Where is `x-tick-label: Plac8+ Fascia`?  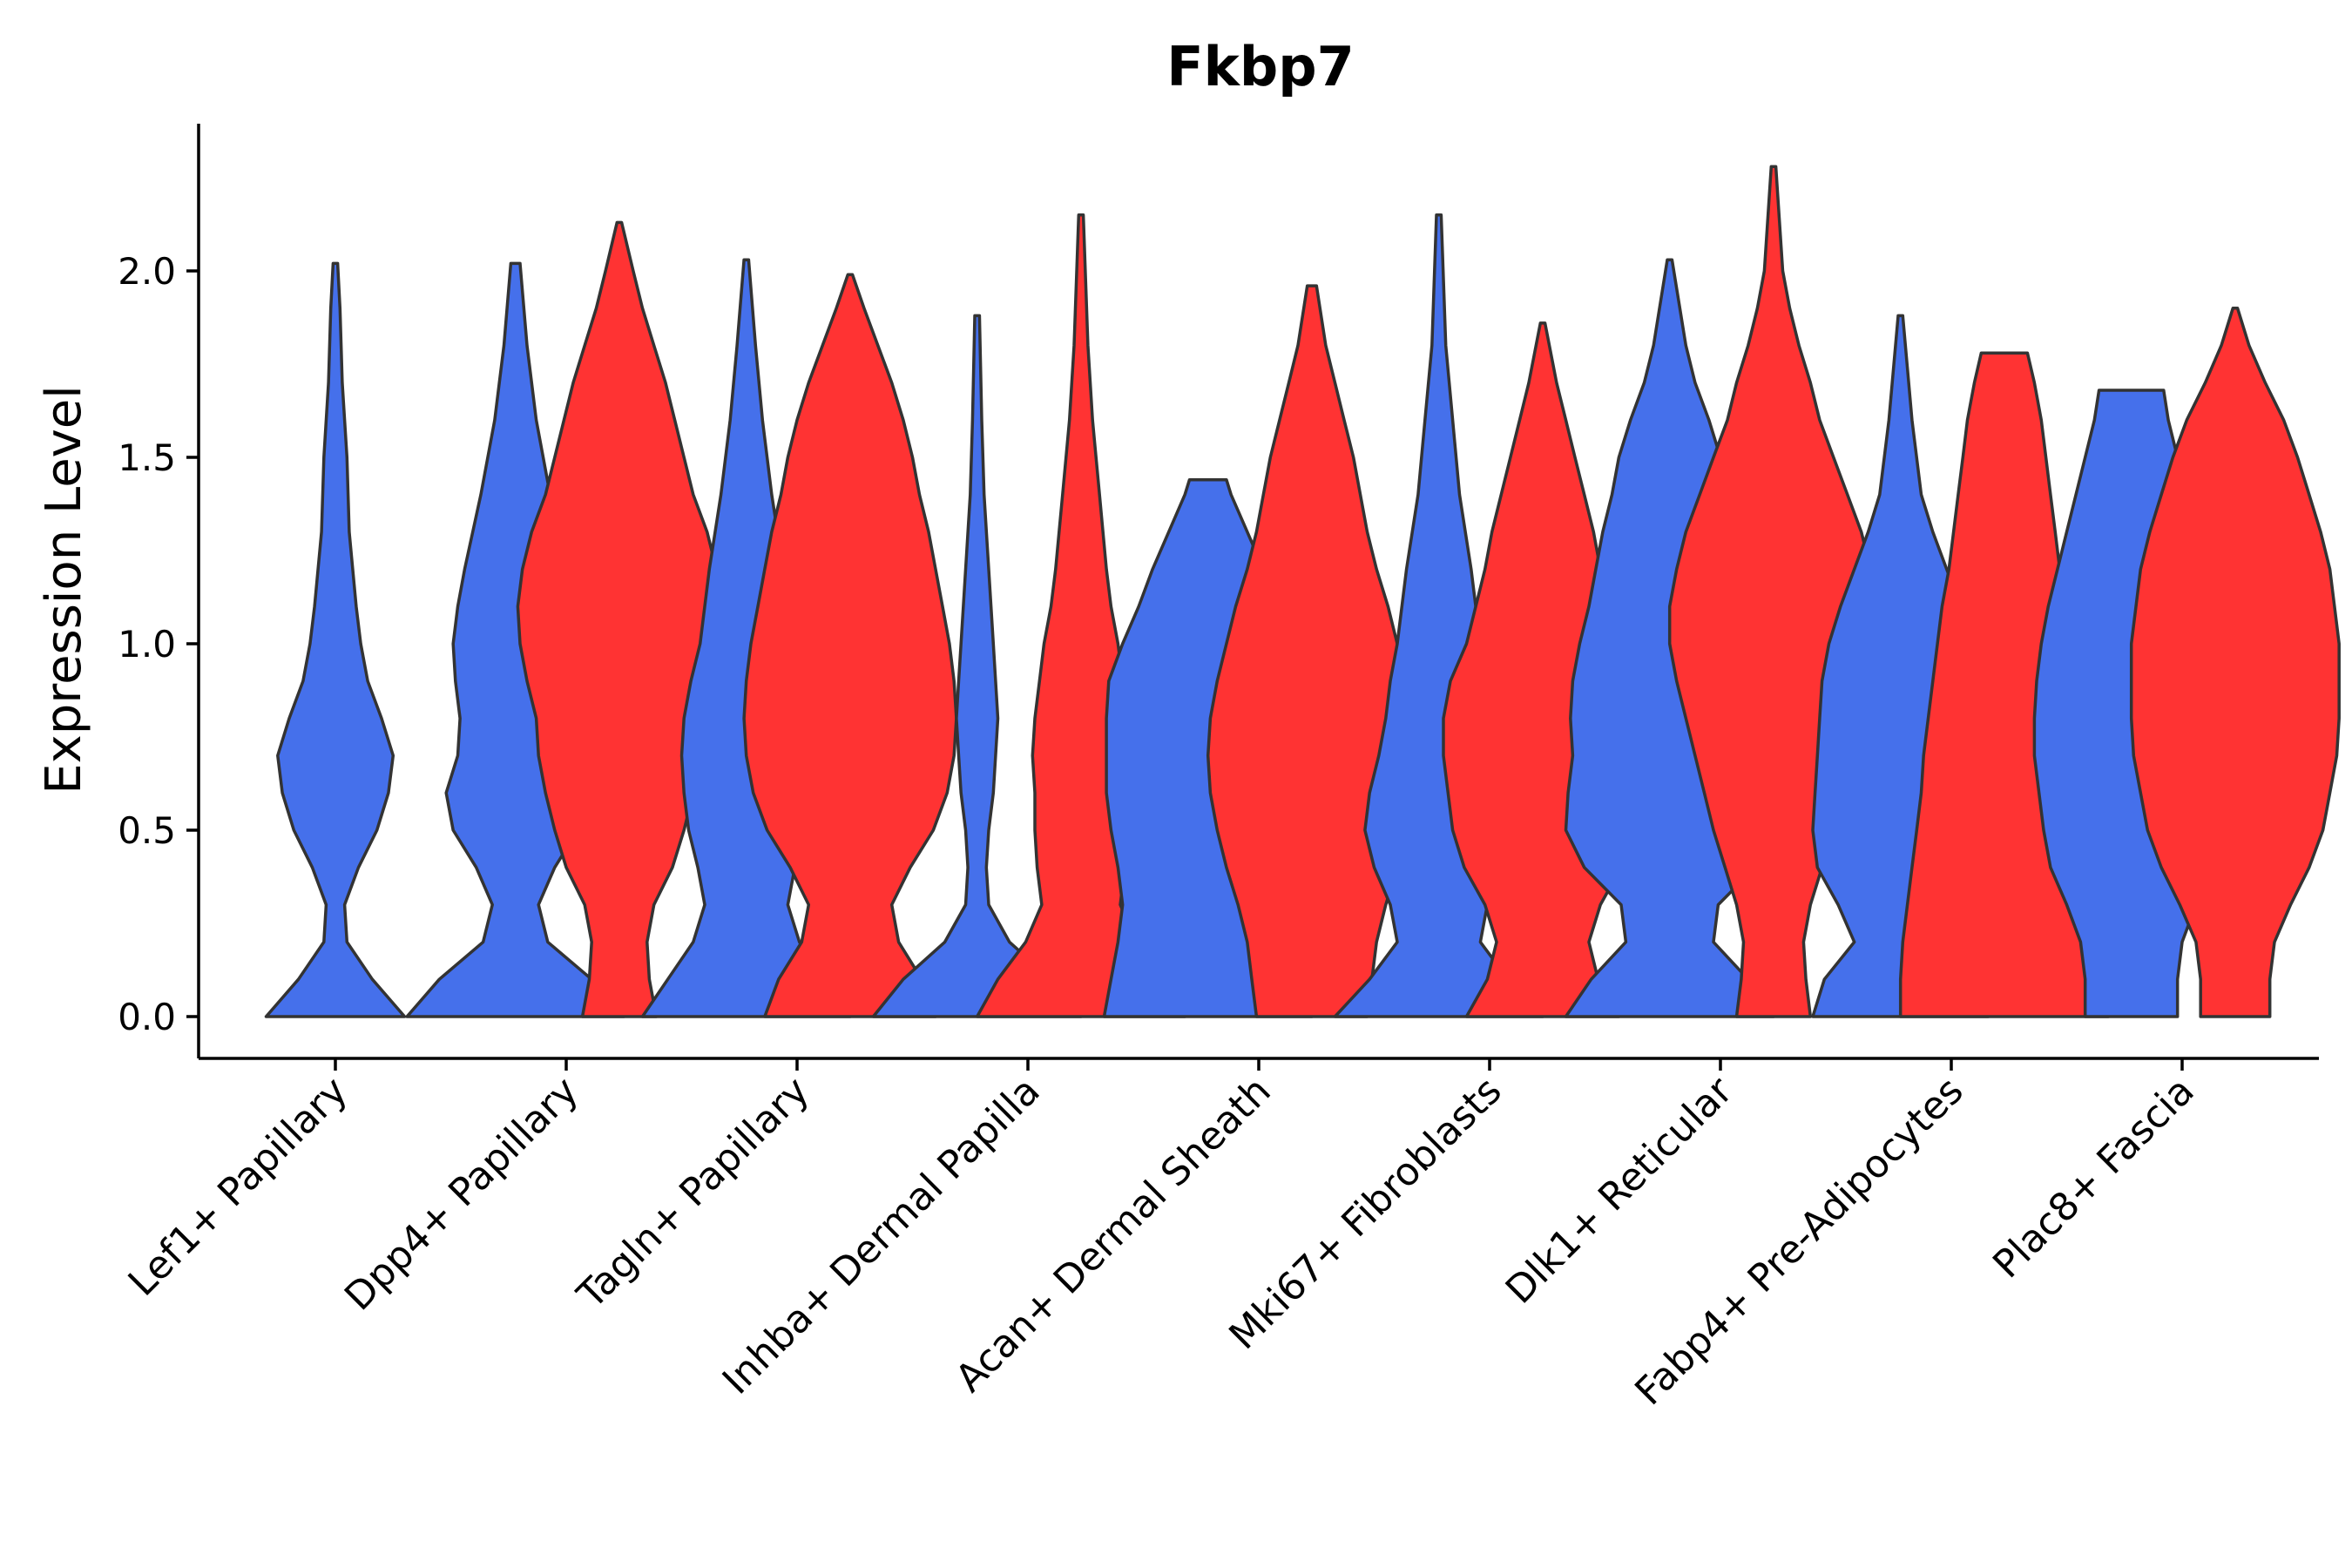
x-tick-label: Plac8+ Fascia is located at coordinates (2093, 1178).